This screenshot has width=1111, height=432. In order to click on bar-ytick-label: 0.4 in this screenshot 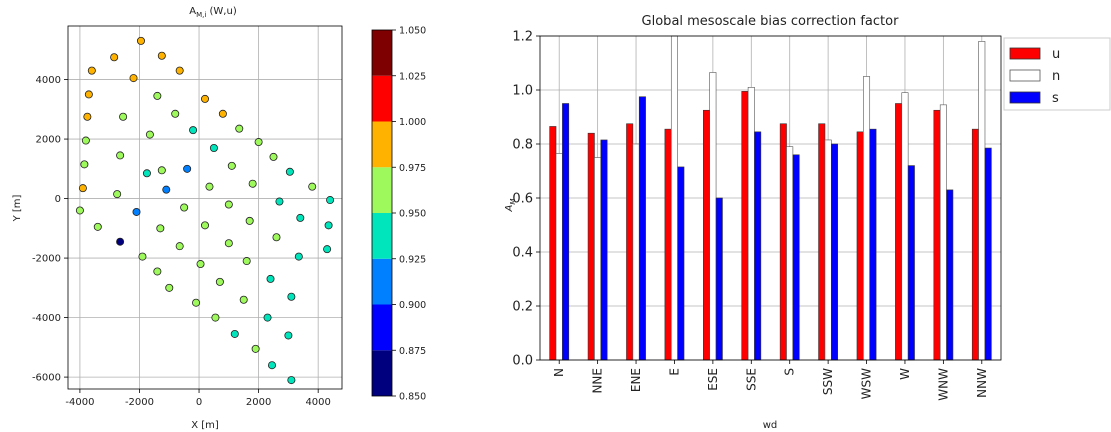, I will do `click(522, 253)`.